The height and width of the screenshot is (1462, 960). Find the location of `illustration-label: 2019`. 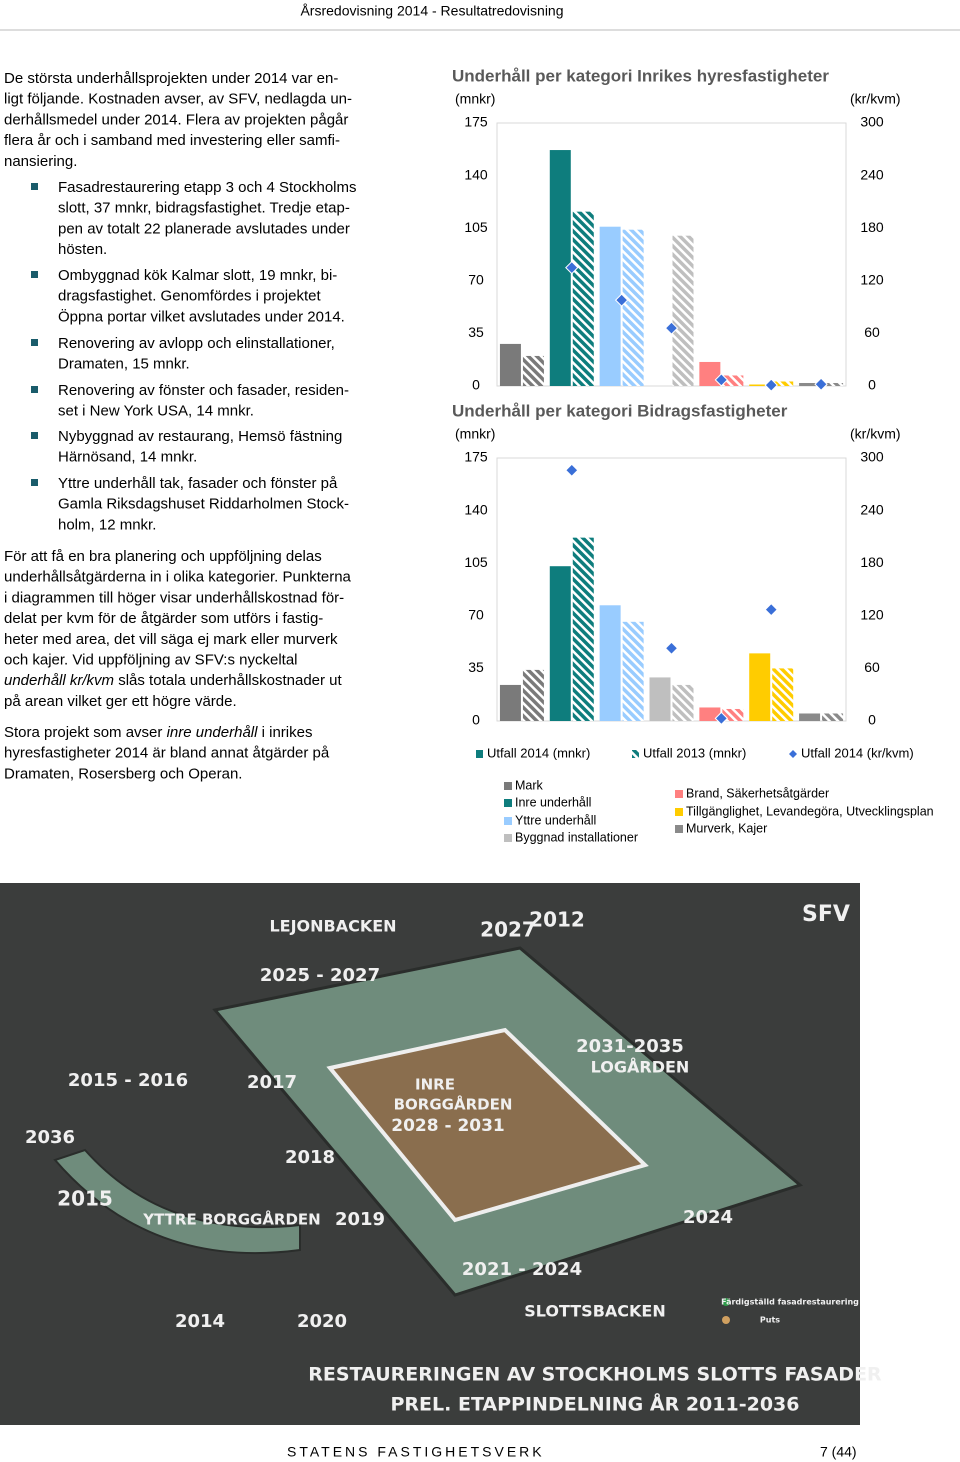

illustration-label: 2019 is located at coordinates (360, 1219).